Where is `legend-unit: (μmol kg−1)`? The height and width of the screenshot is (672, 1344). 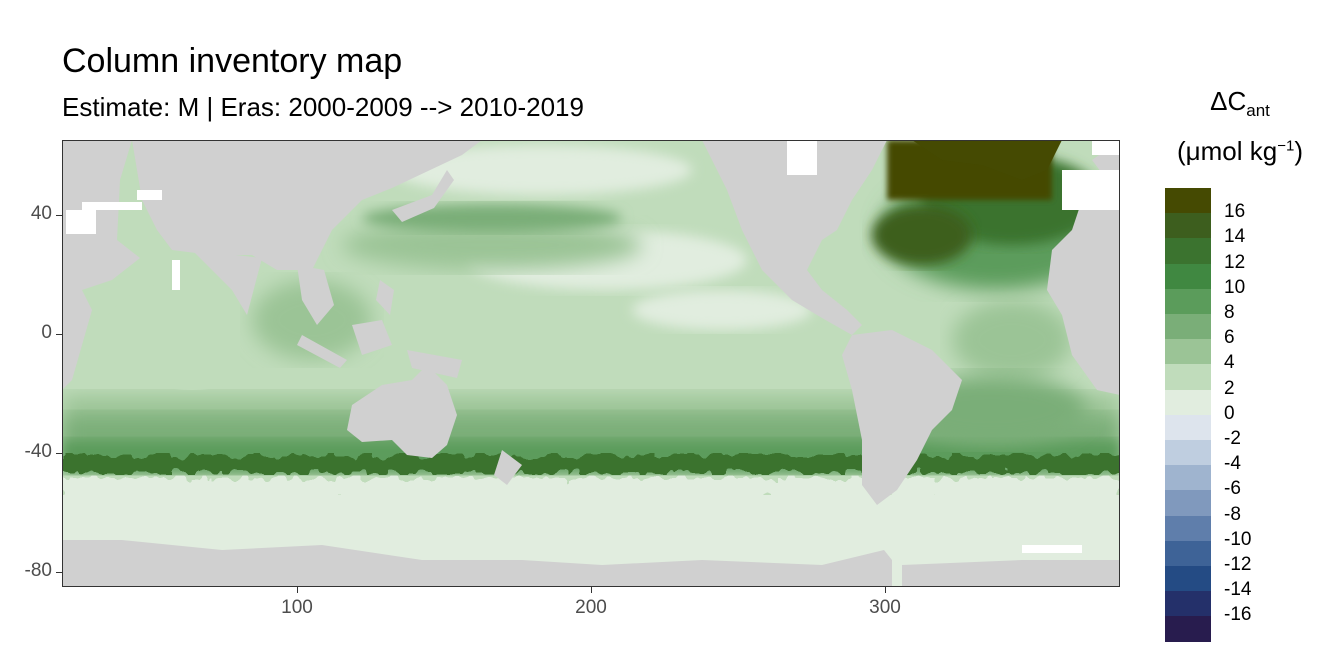 legend-unit: (μmol kg−1) is located at coordinates (1240, 151).